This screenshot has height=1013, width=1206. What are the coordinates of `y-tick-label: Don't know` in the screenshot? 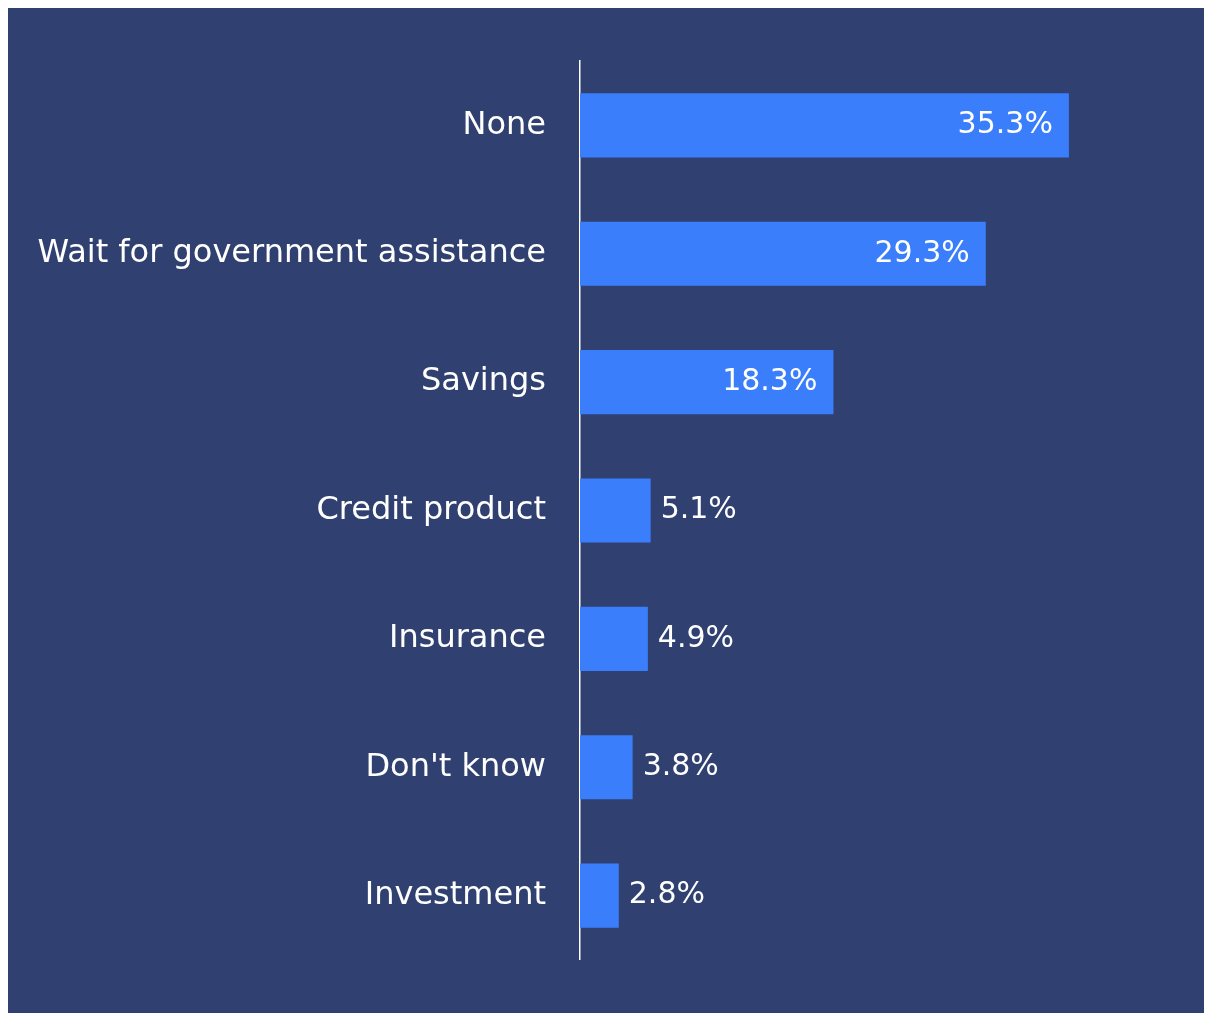 It's located at (455, 764).